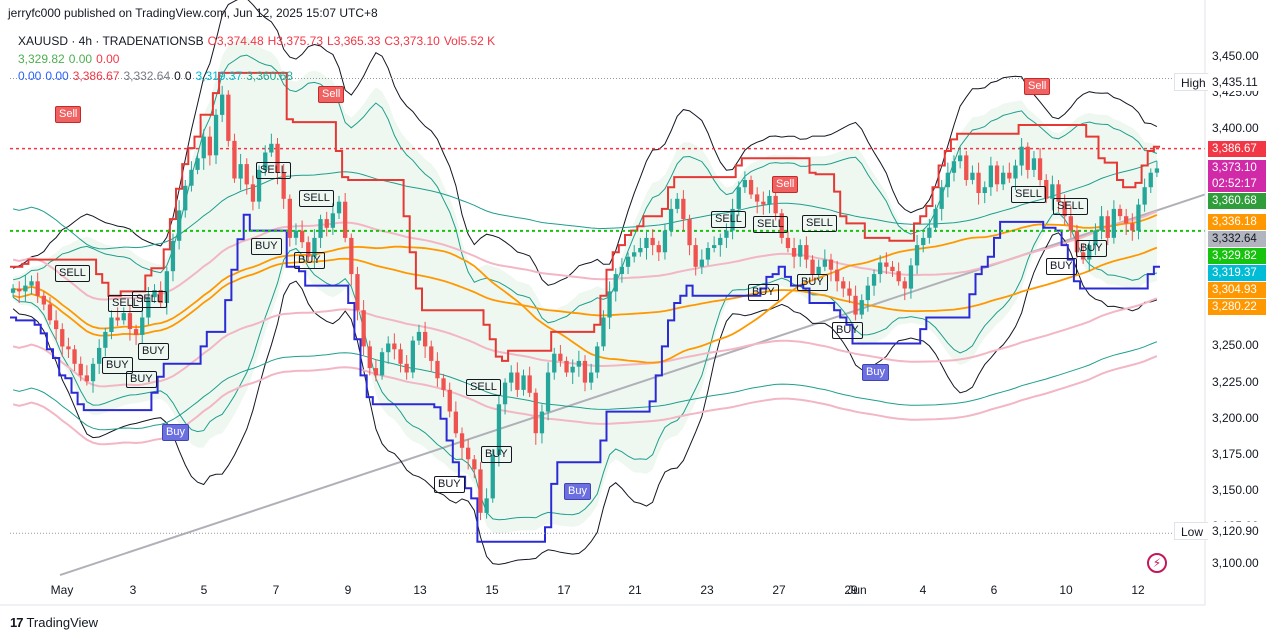  Describe the element at coordinates (1193, 82) in the screenshot. I see `high-tag: High` at that location.